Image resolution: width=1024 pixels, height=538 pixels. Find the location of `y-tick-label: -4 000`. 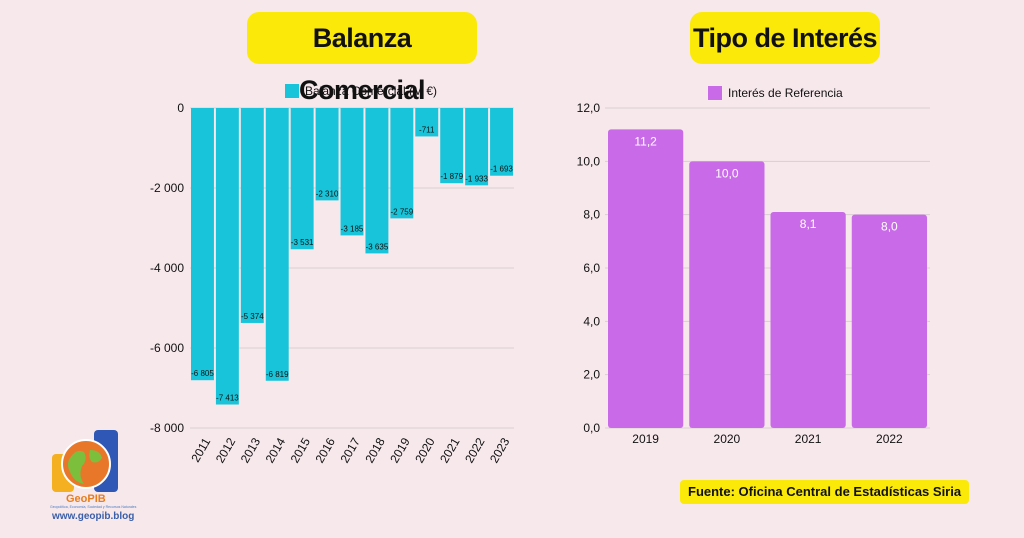

y-tick-label: -4 000 is located at coordinates (167, 268).